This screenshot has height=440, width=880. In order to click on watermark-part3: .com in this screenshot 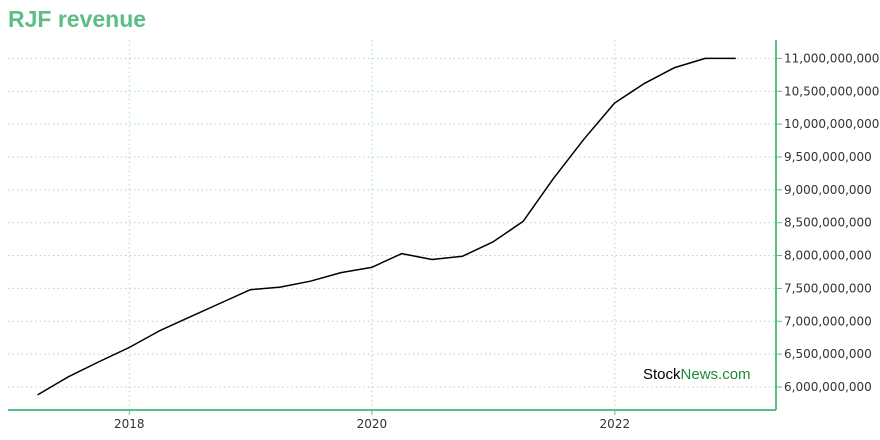, I will do `click(734, 374)`.